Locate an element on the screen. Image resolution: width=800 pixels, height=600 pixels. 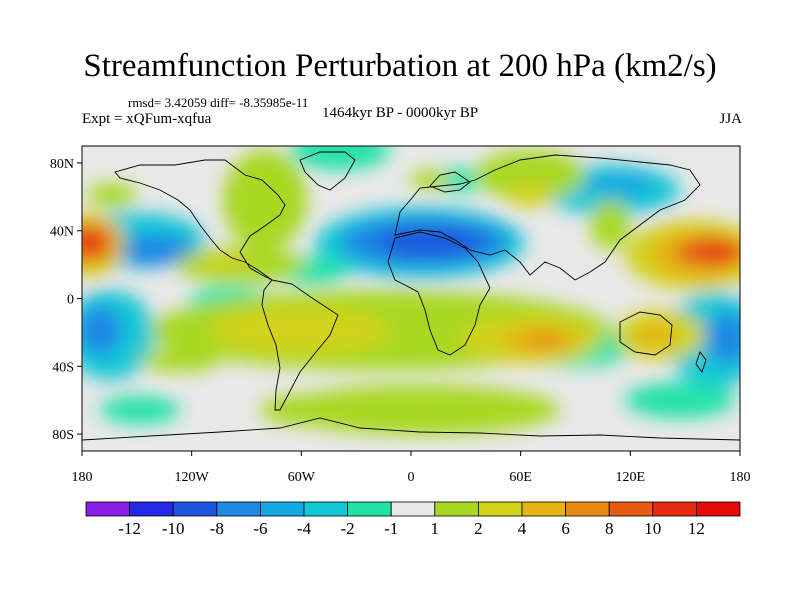
north-america-coast is located at coordinates (200, 220).